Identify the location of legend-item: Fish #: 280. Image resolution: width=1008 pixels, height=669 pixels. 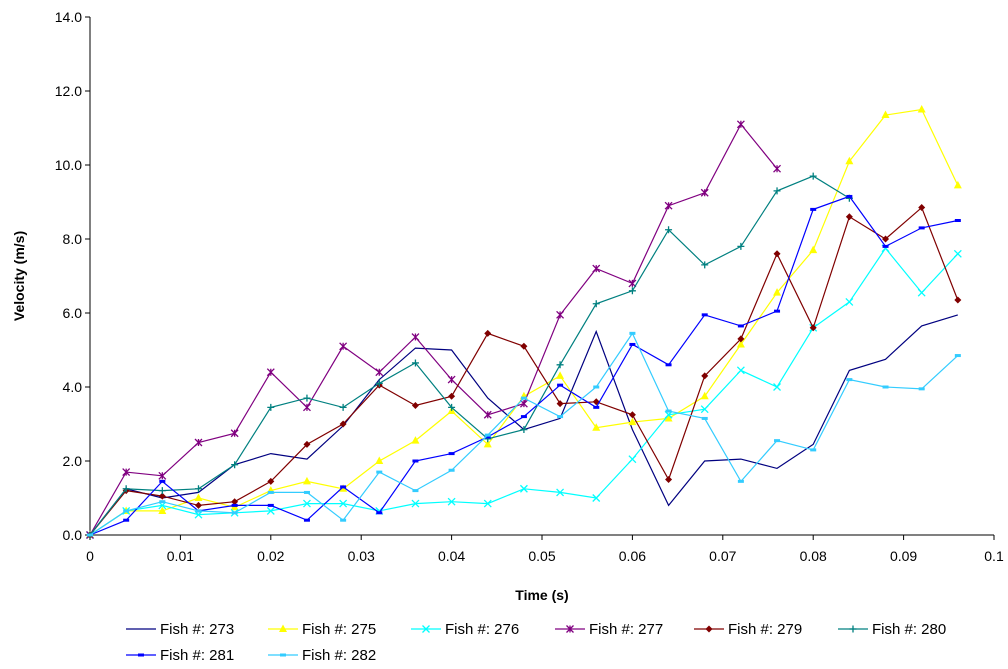
(892, 629).